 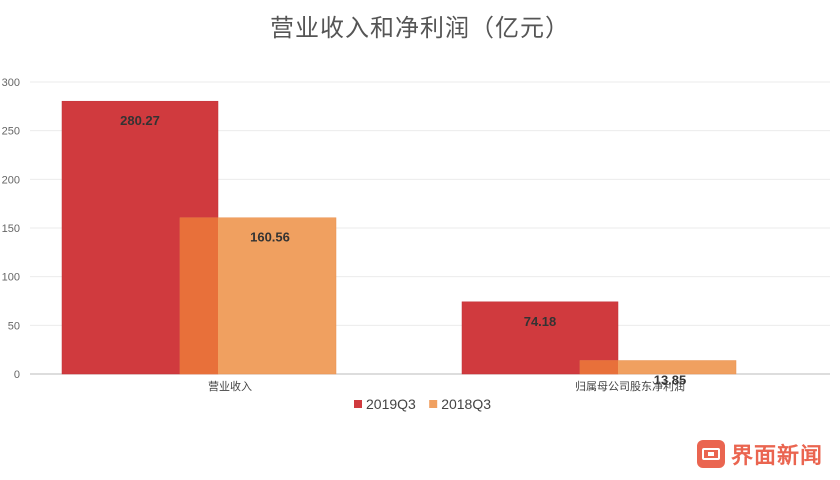 I want to click on watermark: 界面新闻, so click(x=760, y=454).